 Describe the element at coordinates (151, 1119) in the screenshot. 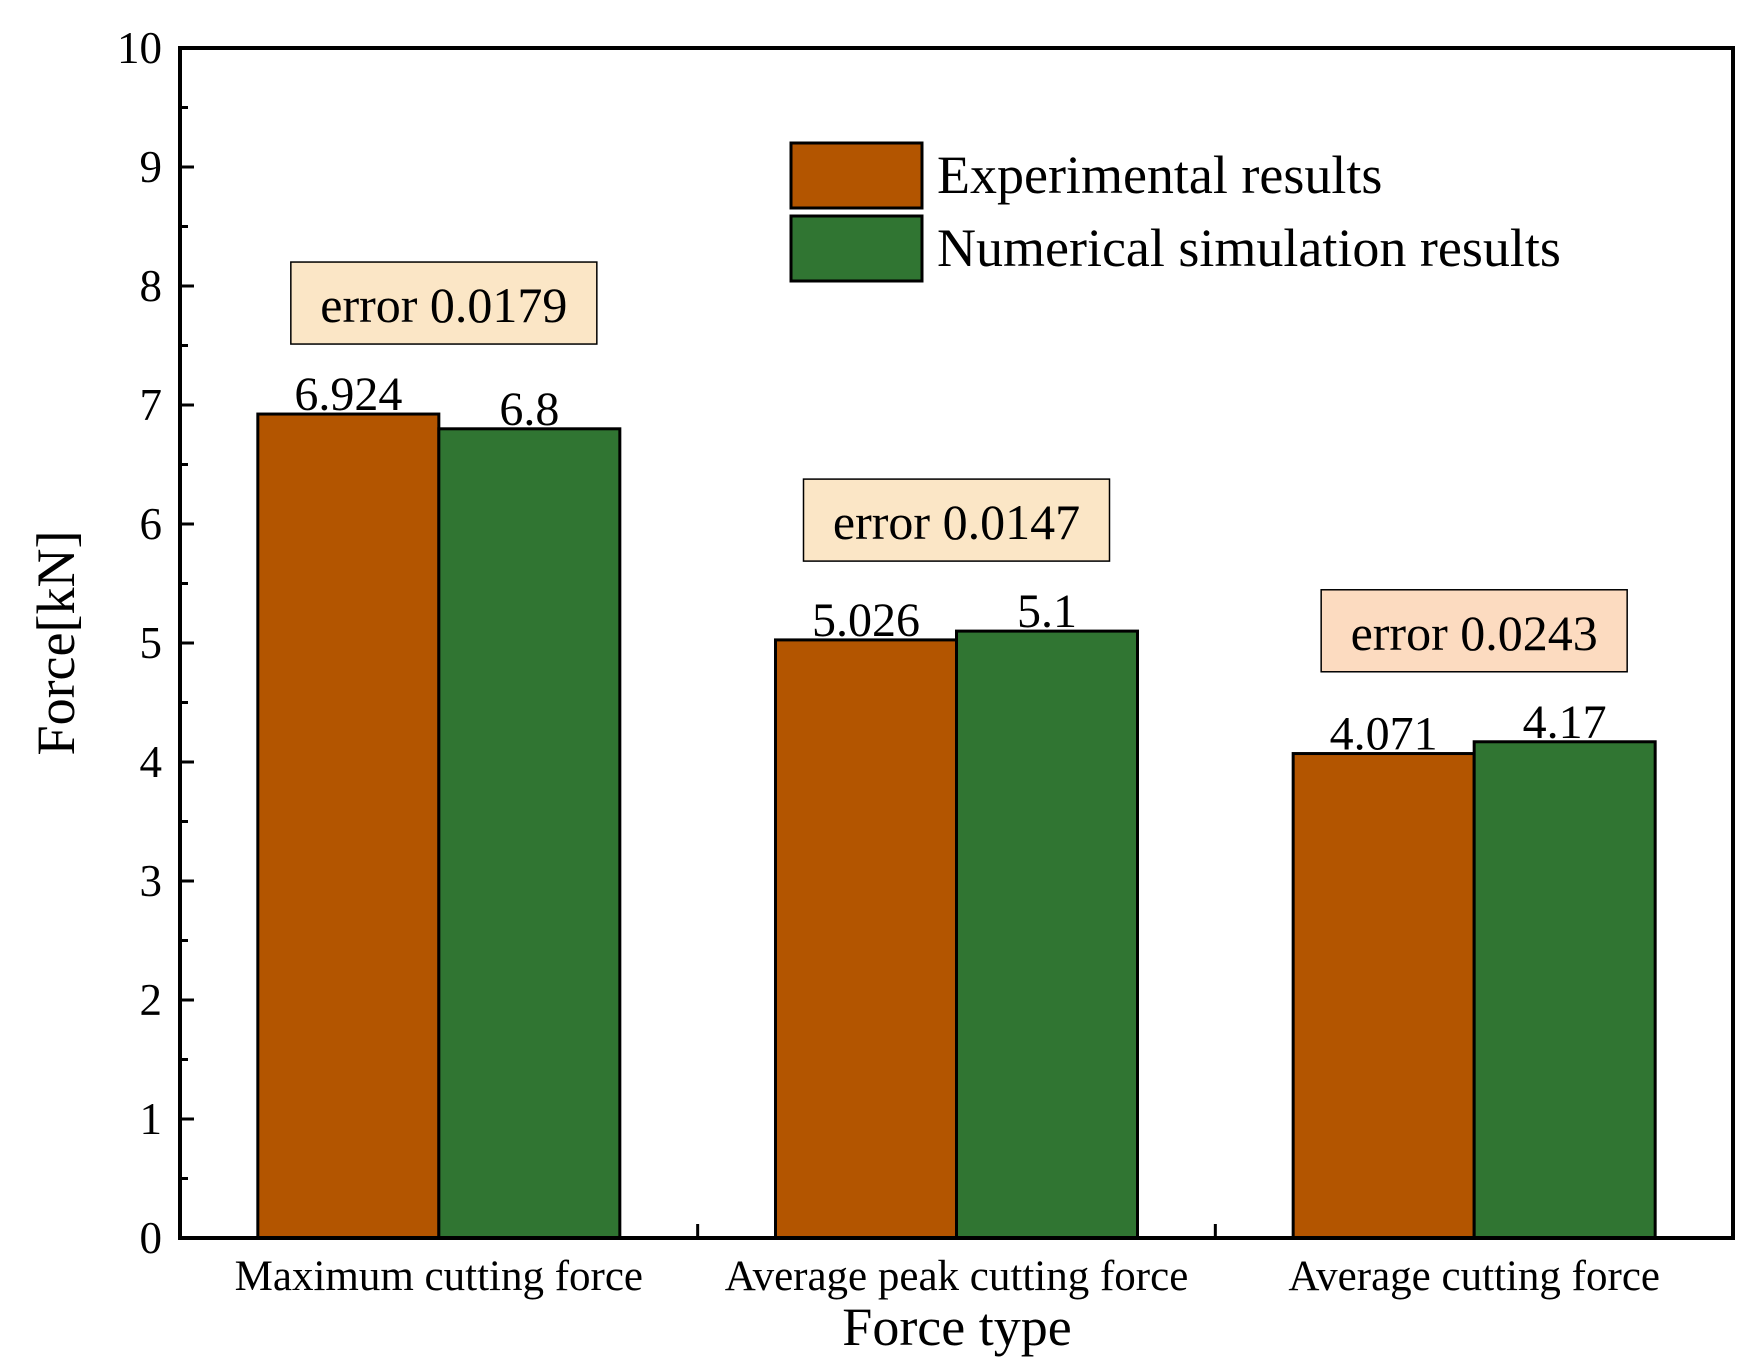

I see `y-tick-label: 1` at that location.